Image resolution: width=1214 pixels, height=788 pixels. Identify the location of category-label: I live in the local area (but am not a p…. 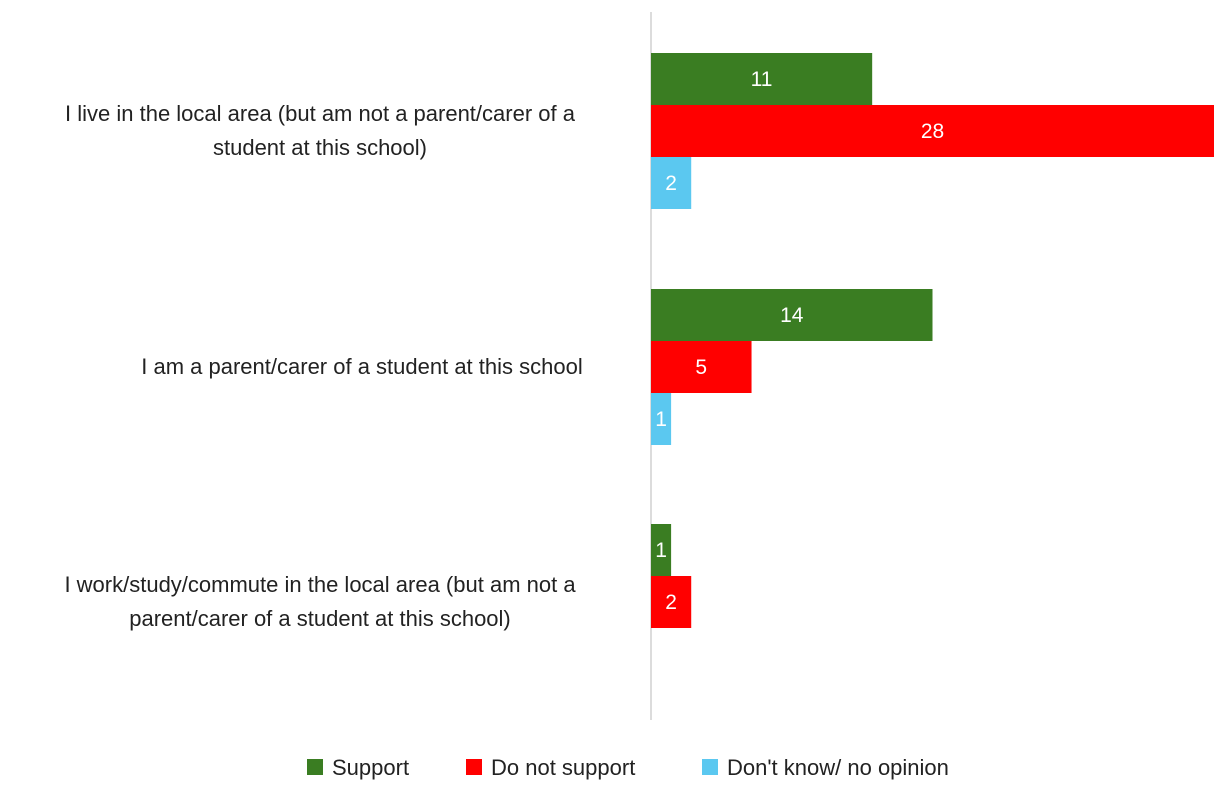
(320, 113).